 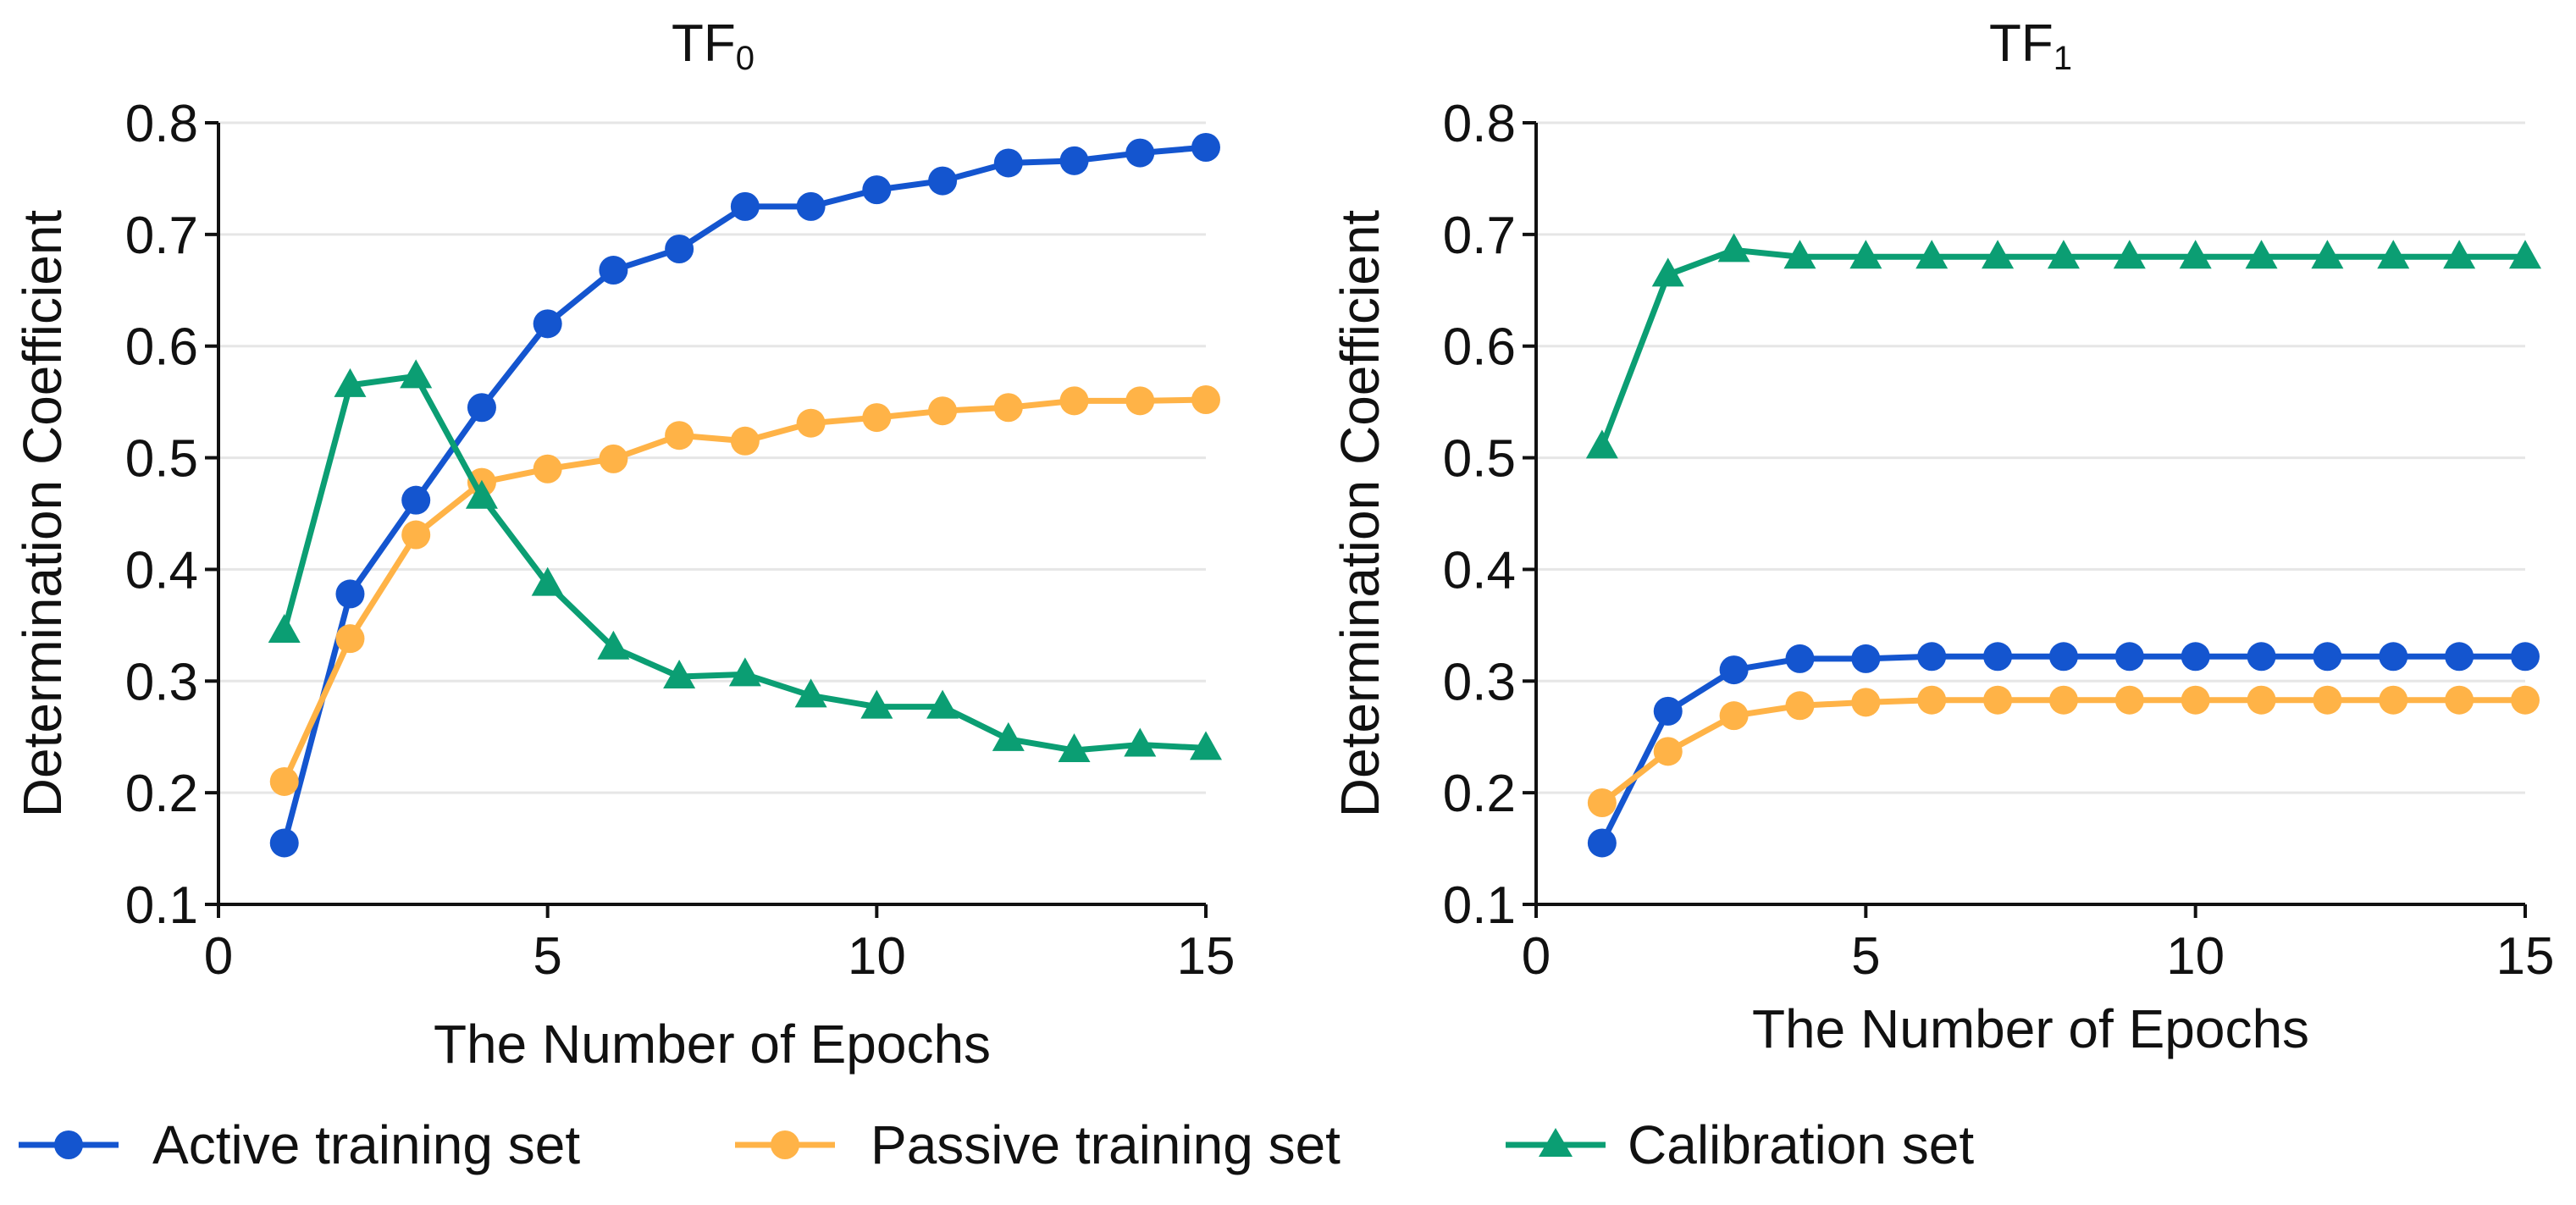 I want to click on series-line-active, so click(x=2062, y=749).